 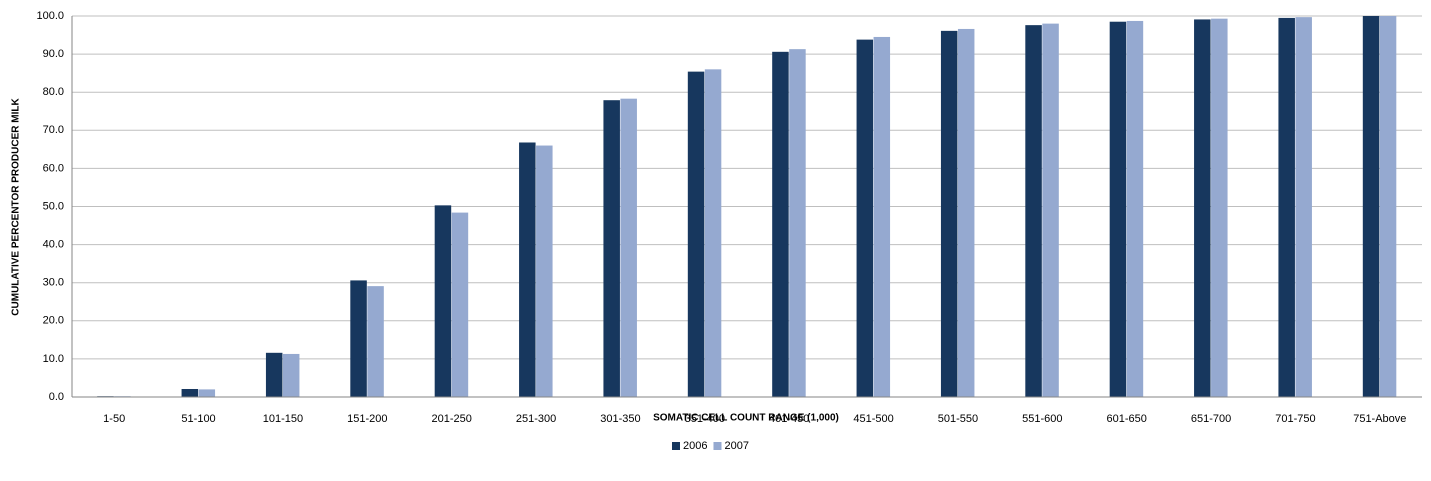 I want to click on y-tick-label: 90.0, so click(x=53, y=54).